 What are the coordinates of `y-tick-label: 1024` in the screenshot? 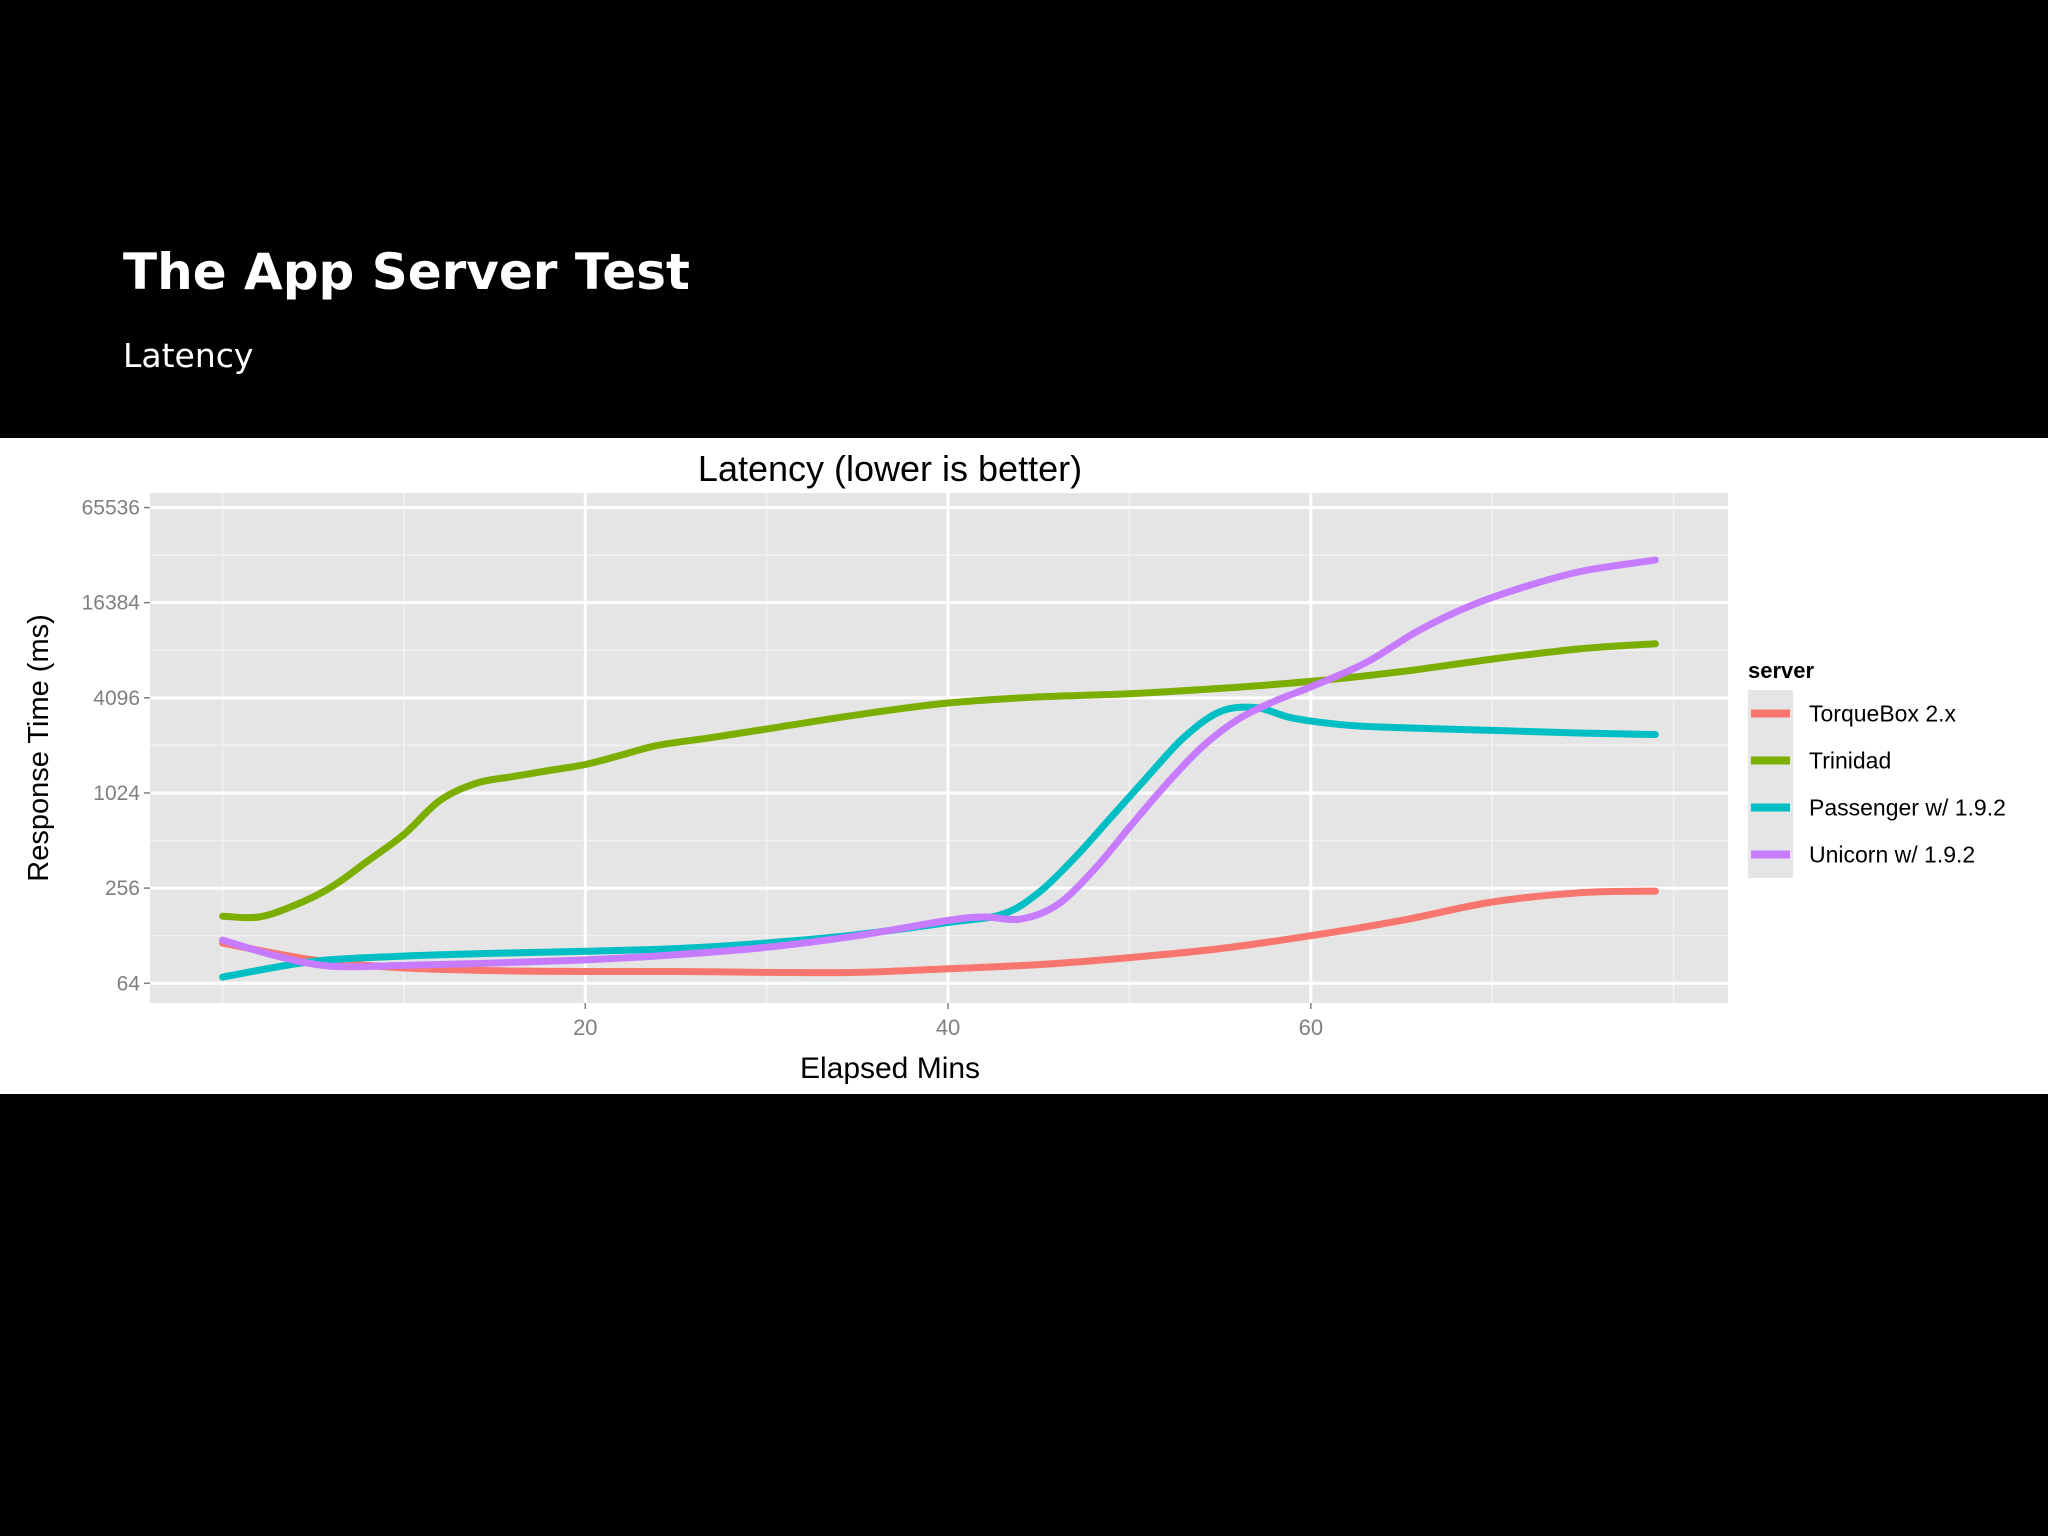 It's located at (116, 793).